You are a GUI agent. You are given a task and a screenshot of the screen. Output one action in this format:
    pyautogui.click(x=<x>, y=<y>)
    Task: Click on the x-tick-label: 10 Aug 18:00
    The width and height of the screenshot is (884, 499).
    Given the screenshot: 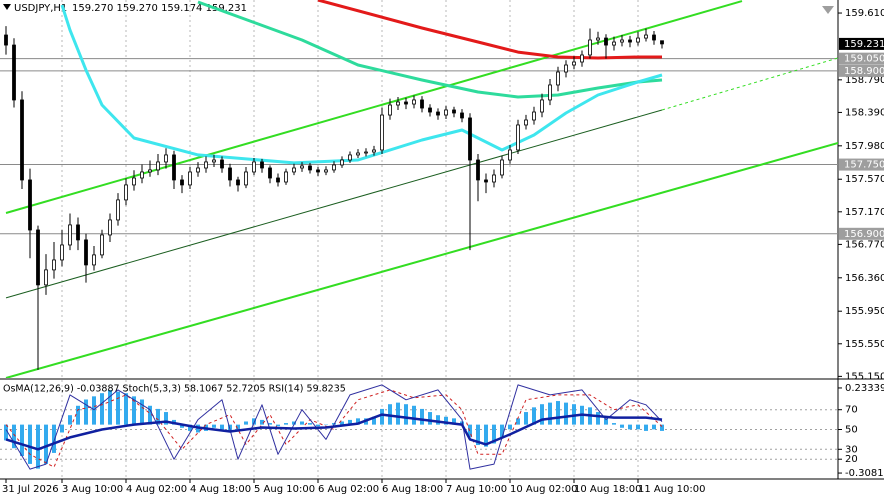 What is the action you would take?
    pyautogui.click(x=607, y=489)
    